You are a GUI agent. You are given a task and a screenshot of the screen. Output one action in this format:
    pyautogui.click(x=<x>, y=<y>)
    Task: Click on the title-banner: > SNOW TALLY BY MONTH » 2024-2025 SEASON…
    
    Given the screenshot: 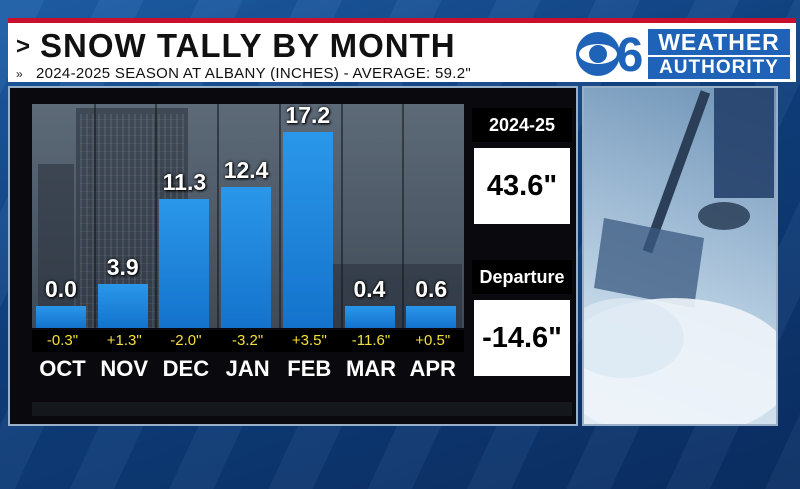 What is the action you would take?
    pyautogui.click(x=289, y=50)
    